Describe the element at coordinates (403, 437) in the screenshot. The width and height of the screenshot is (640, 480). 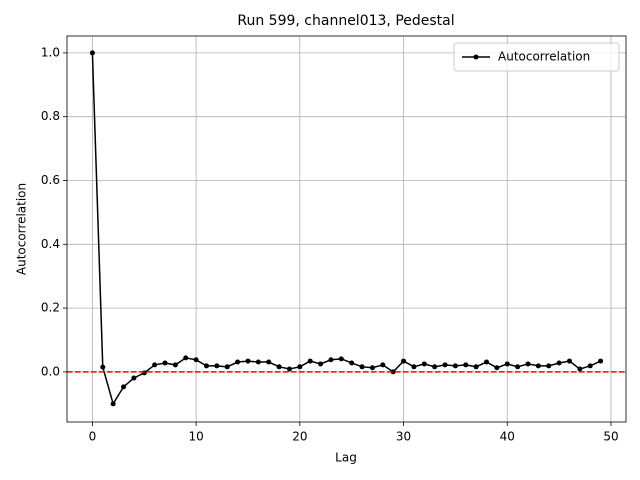
I see `x-tick-label: 30` at that location.